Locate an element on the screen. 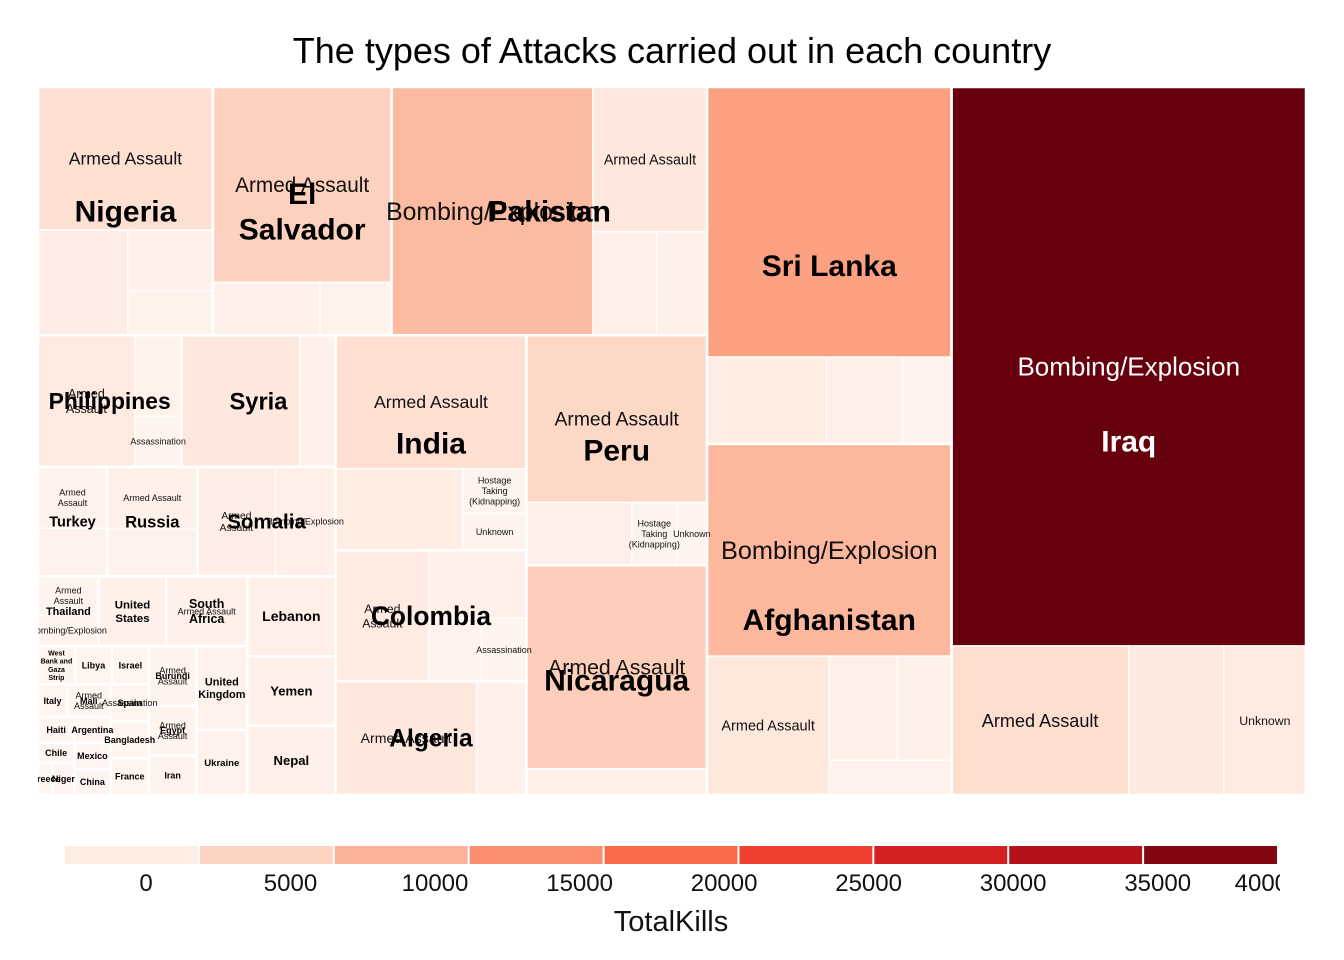 Image resolution: width=1344 pixels, height=960 pixels. tile-russia-other is located at coordinates (152, 552).